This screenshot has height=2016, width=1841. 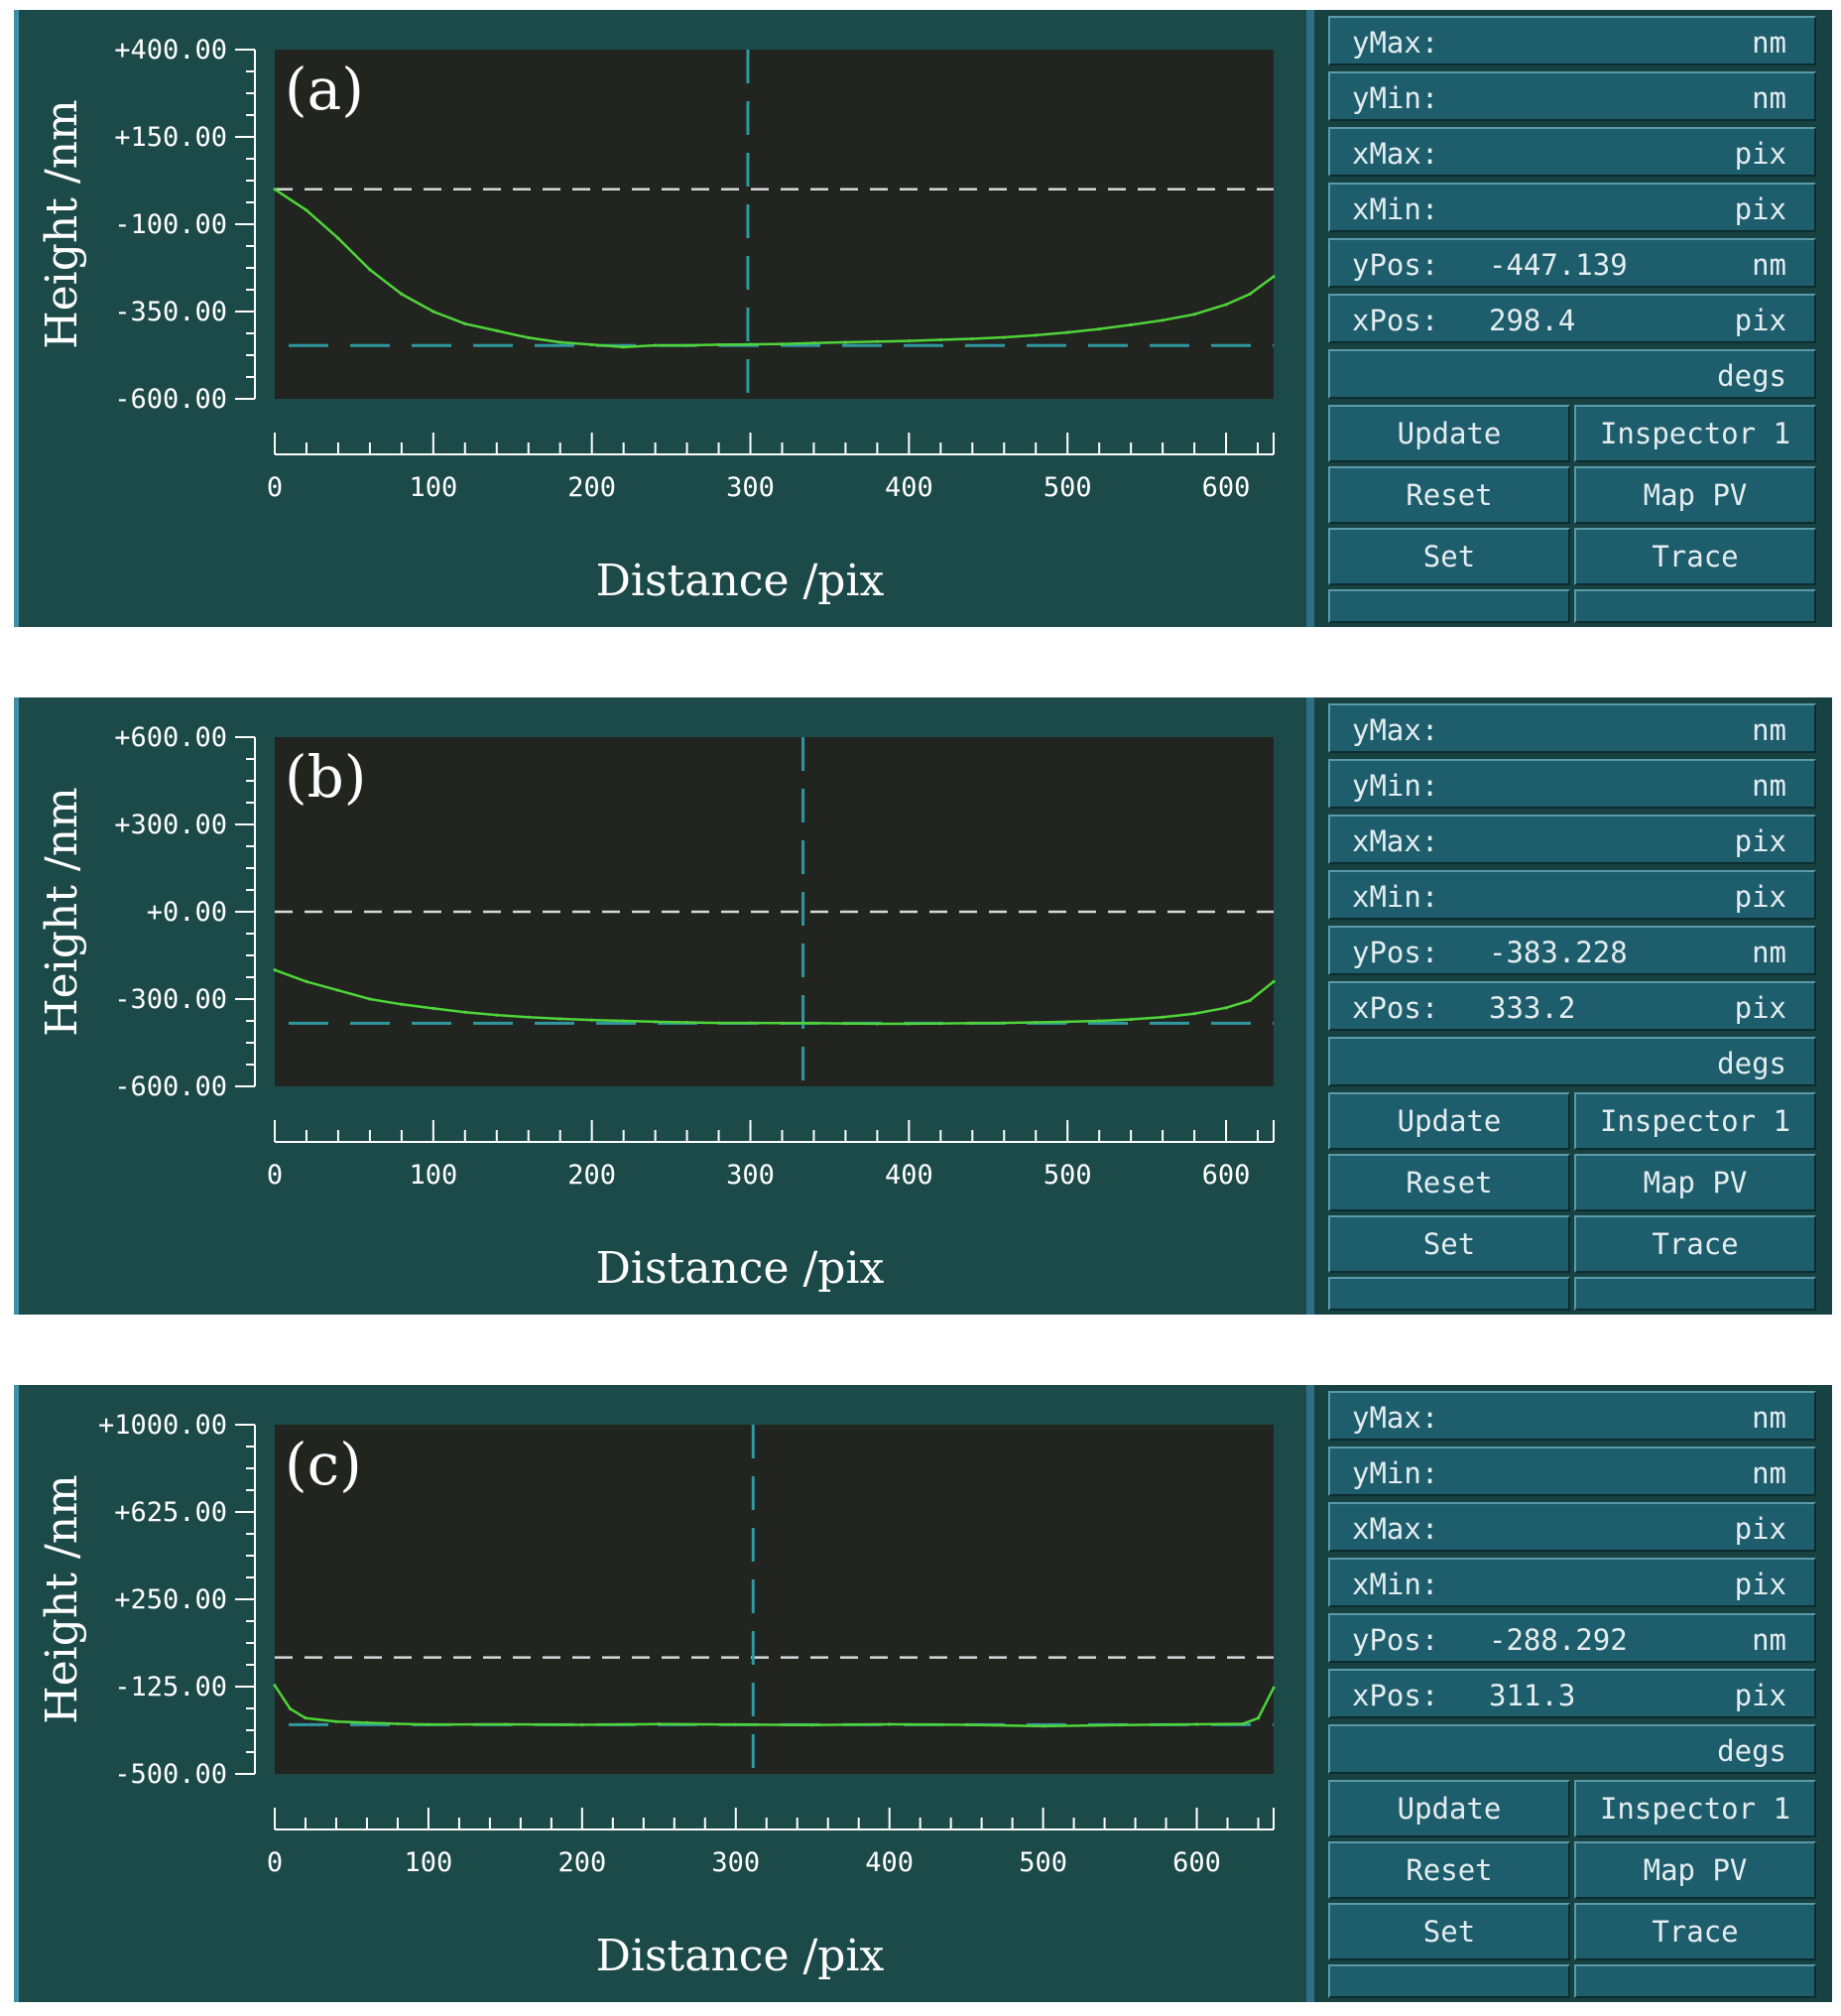 What do you see at coordinates (171, 999) in the screenshot?
I see `y-tick-label-b: -300.00` at bounding box center [171, 999].